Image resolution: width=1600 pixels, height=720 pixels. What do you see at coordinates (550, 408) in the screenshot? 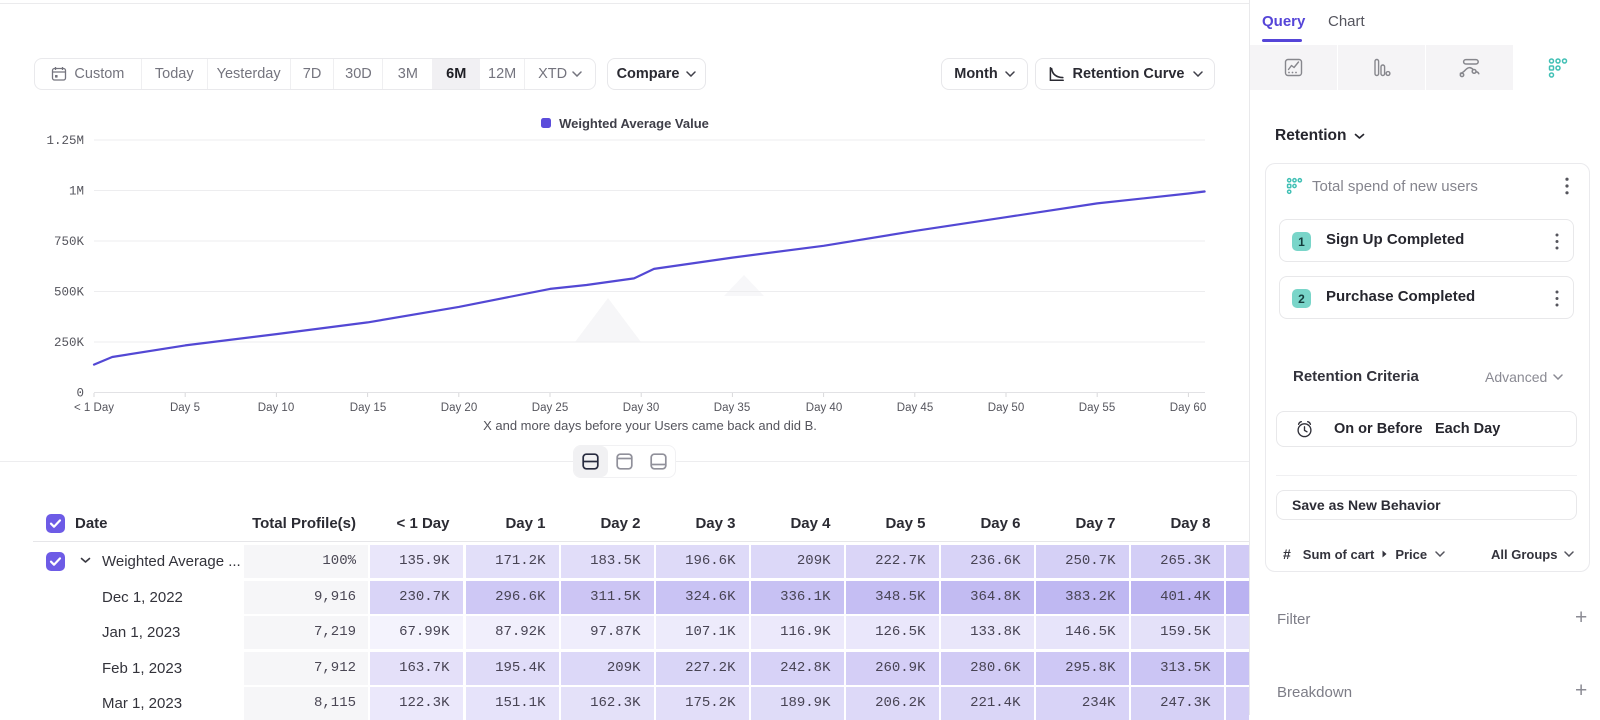
I see `svg-text: Day 25` at bounding box center [550, 408].